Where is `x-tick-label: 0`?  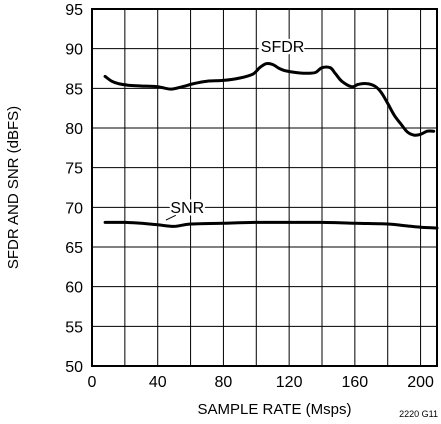
x-tick-label: 0 is located at coordinates (92, 382).